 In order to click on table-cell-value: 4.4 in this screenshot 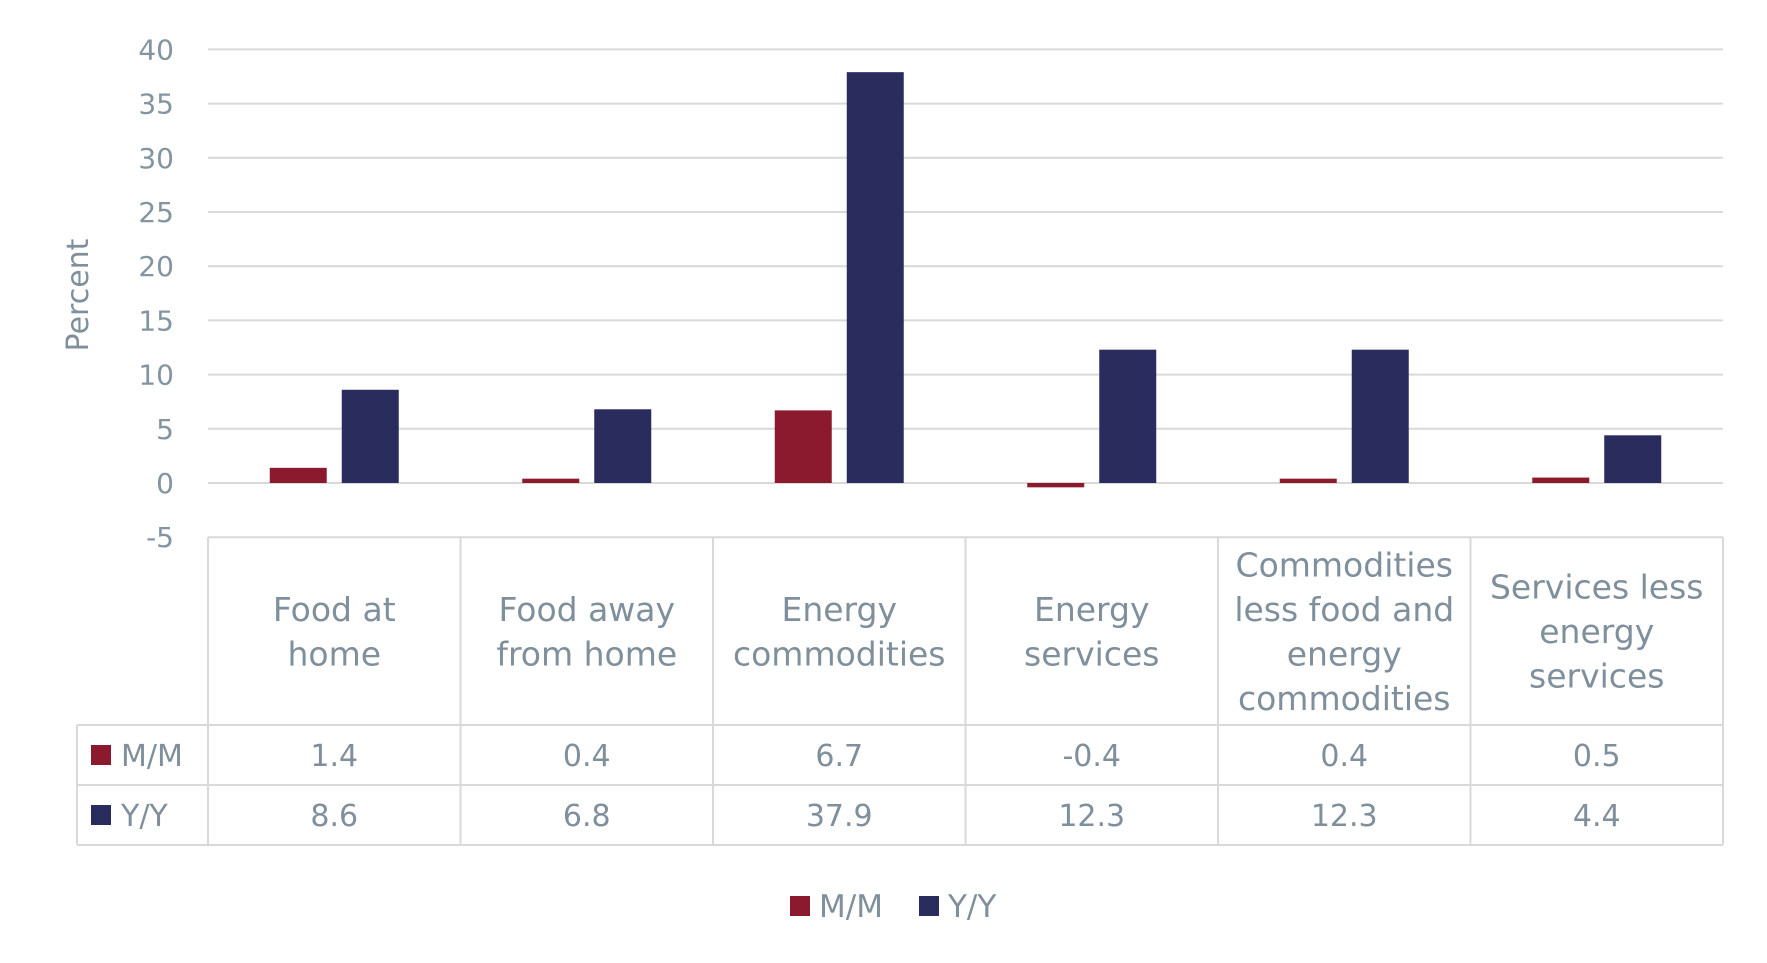, I will do `click(1597, 816)`.